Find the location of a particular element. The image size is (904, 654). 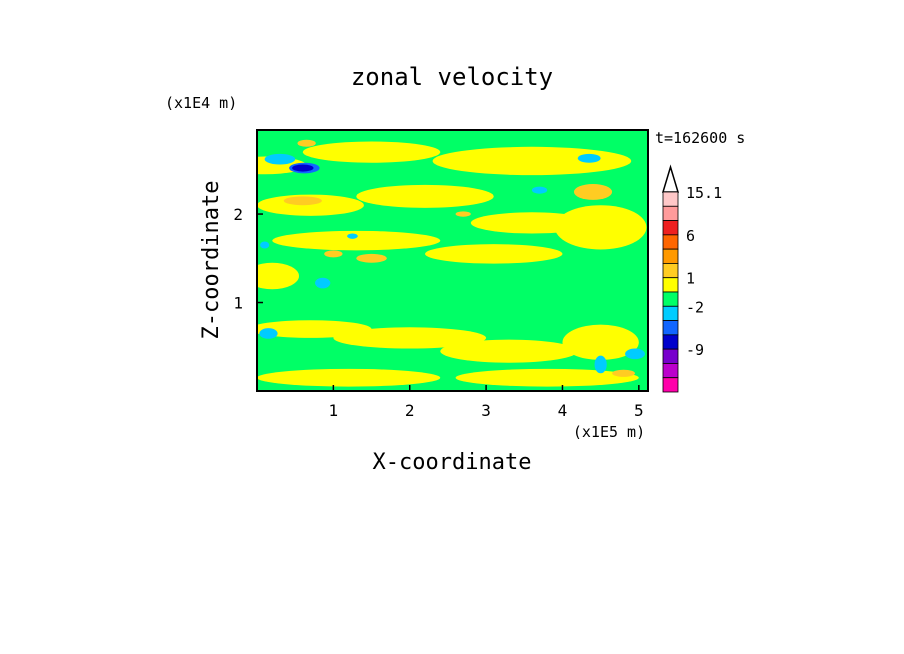

colorbar-label: 15.1 is located at coordinates (704, 193).